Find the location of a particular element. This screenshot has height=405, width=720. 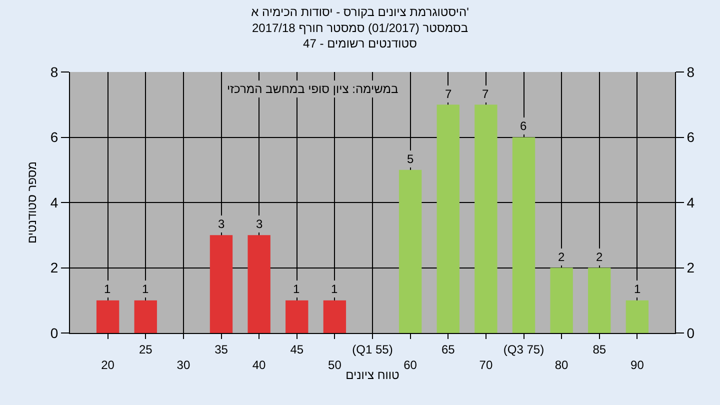

data-label: 5 is located at coordinates (410, 159).